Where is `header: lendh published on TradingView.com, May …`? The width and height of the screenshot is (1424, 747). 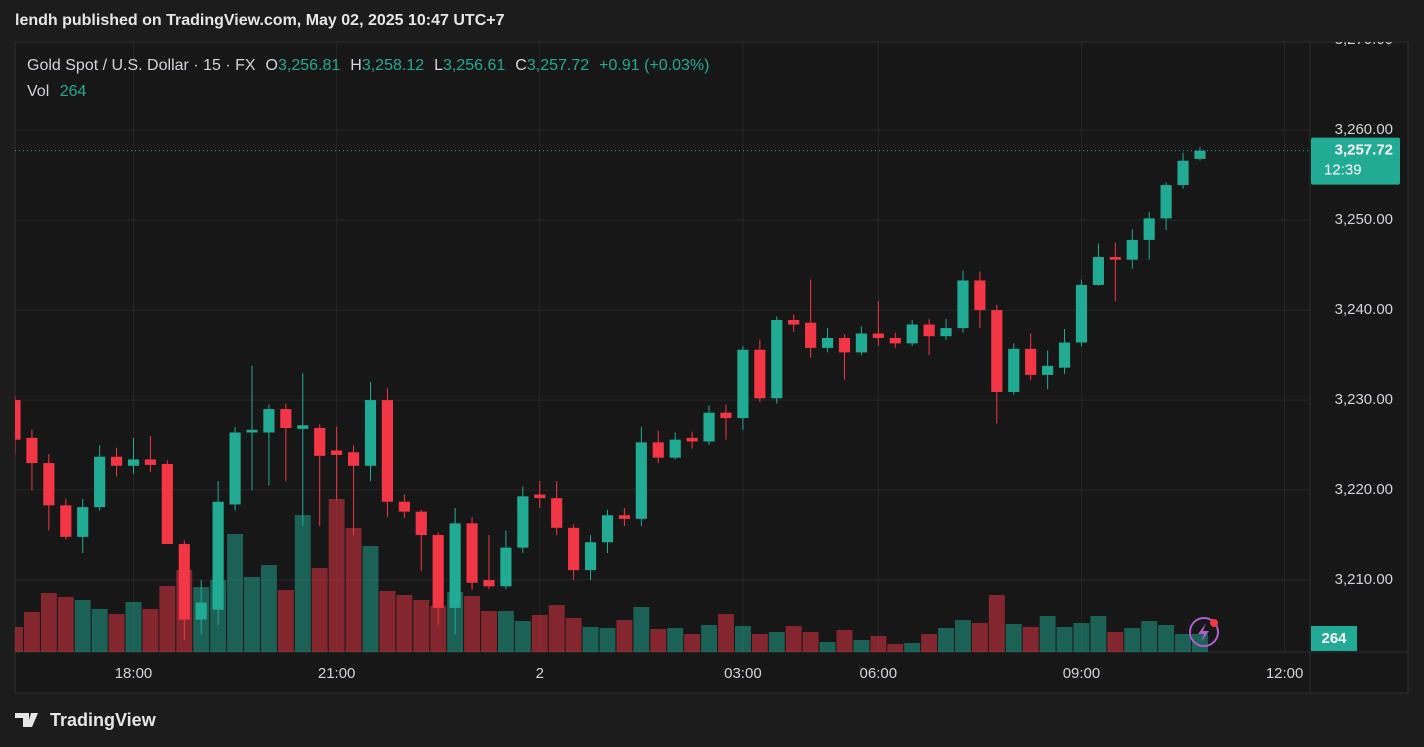 header: lendh published on TradingView.com, May … is located at coordinates (260, 20).